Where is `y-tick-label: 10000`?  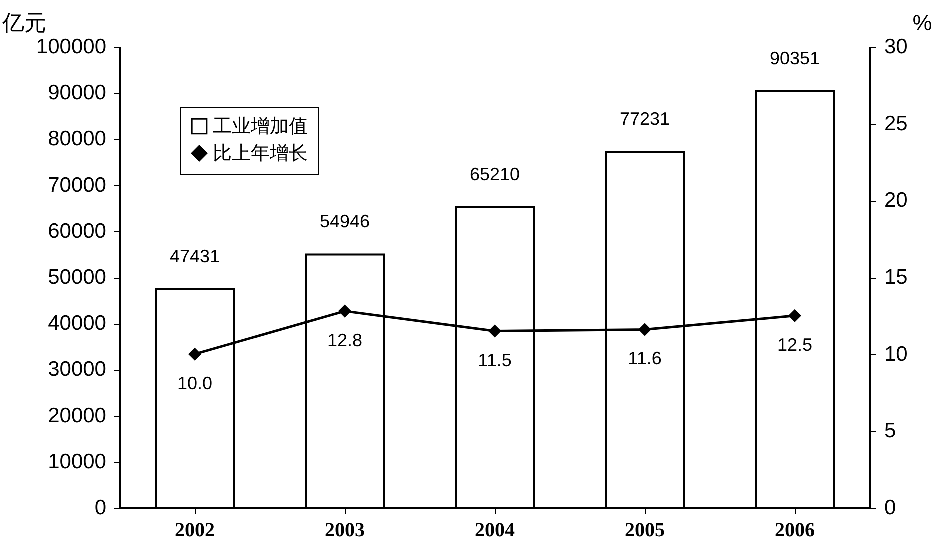
y-tick-label: 10000 is located at coordinates (77, 462).